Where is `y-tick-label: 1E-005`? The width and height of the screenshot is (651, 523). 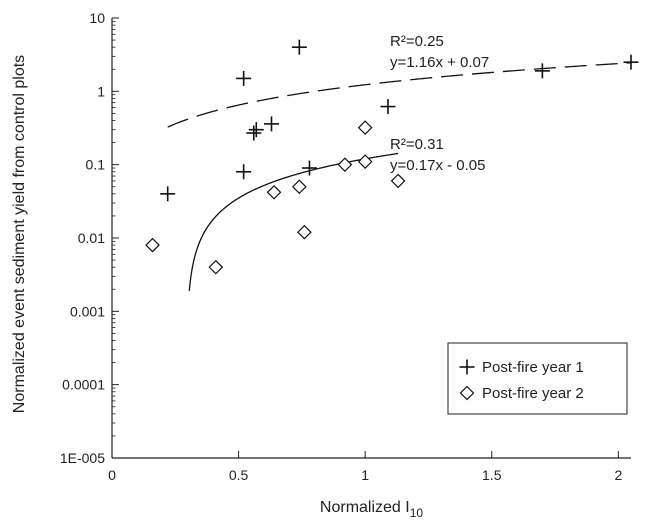
y-tick-label: 1E-005 is located at coordinates (82, 458).